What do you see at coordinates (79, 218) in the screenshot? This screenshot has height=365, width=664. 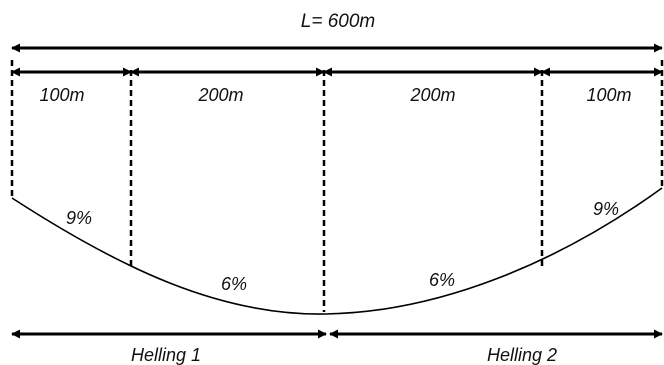 I see `grade-label-1: 9%` at bounding box center [79, 218].